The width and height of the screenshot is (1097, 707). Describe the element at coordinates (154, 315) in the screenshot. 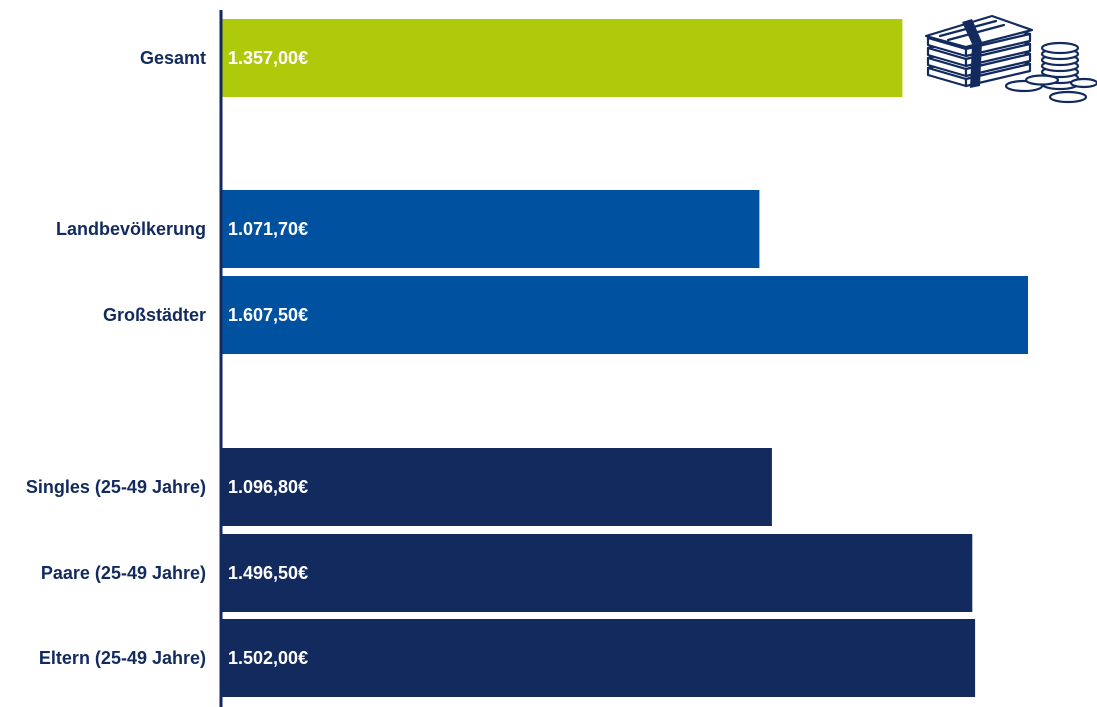

I see `category-label: Großstädter` at that location.